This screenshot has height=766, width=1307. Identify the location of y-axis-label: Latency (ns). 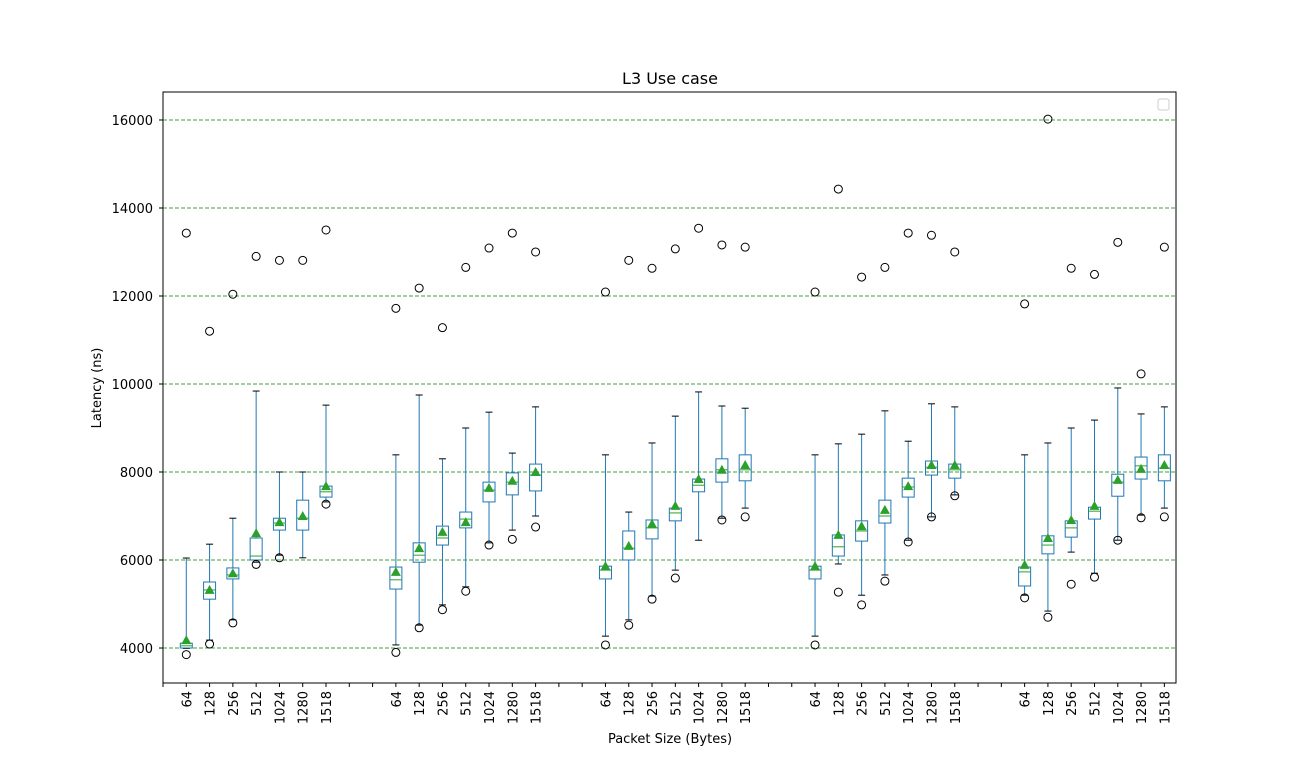
(97, 388).